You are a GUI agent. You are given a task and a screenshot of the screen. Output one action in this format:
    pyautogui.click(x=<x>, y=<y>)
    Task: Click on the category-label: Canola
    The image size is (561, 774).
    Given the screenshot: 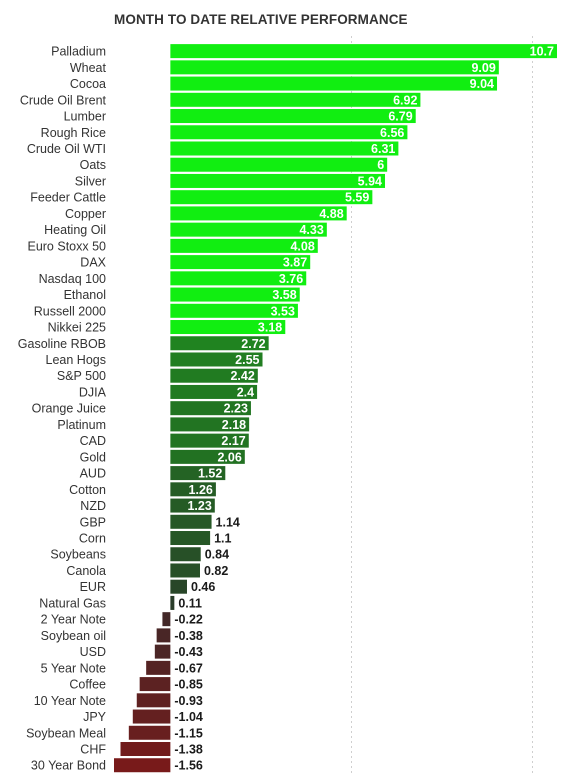 What is the action you would take?
    pyautogui.click(x=86, y=571)
    